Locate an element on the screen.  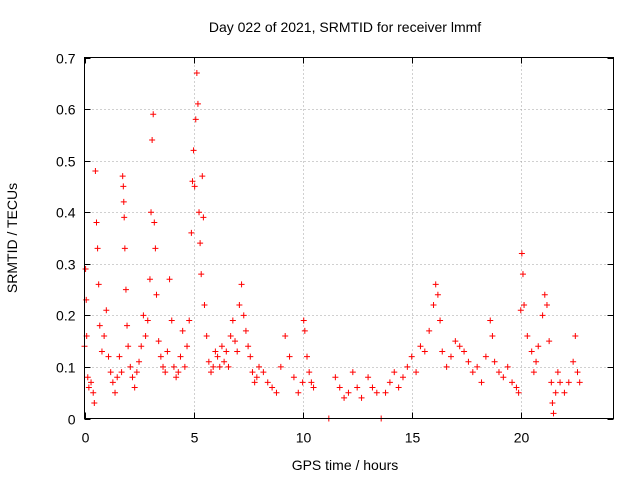
y-tick-label: 0.2 is located at coordinates (66, 316).